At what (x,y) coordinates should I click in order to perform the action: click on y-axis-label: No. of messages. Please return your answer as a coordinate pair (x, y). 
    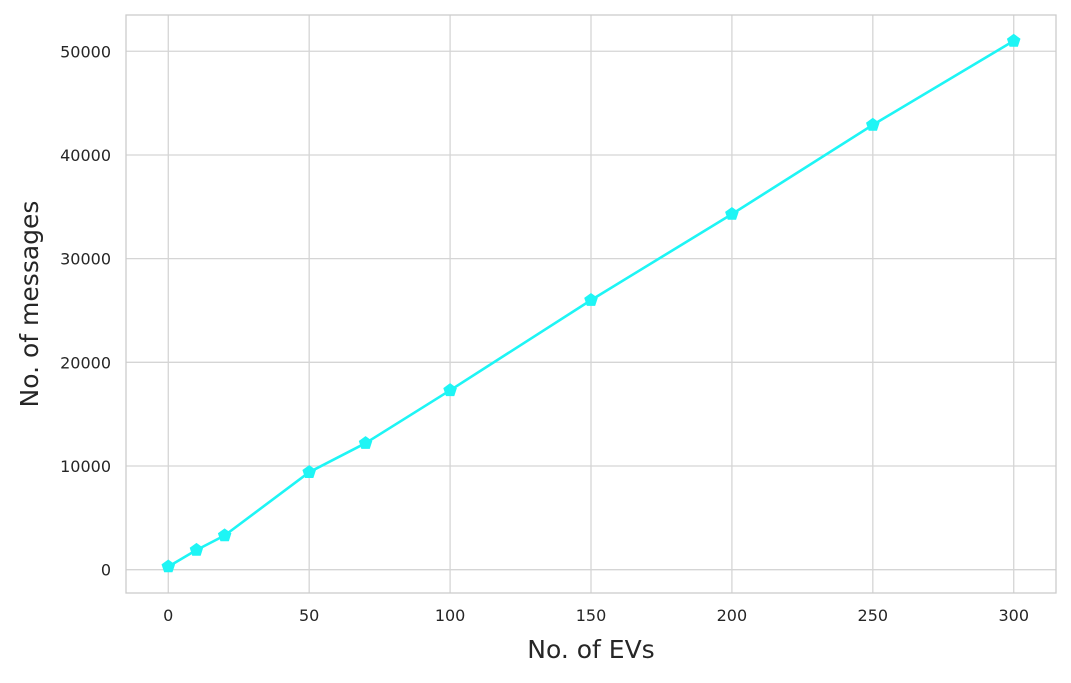
    Looking at the image, I should click on (29, 304).